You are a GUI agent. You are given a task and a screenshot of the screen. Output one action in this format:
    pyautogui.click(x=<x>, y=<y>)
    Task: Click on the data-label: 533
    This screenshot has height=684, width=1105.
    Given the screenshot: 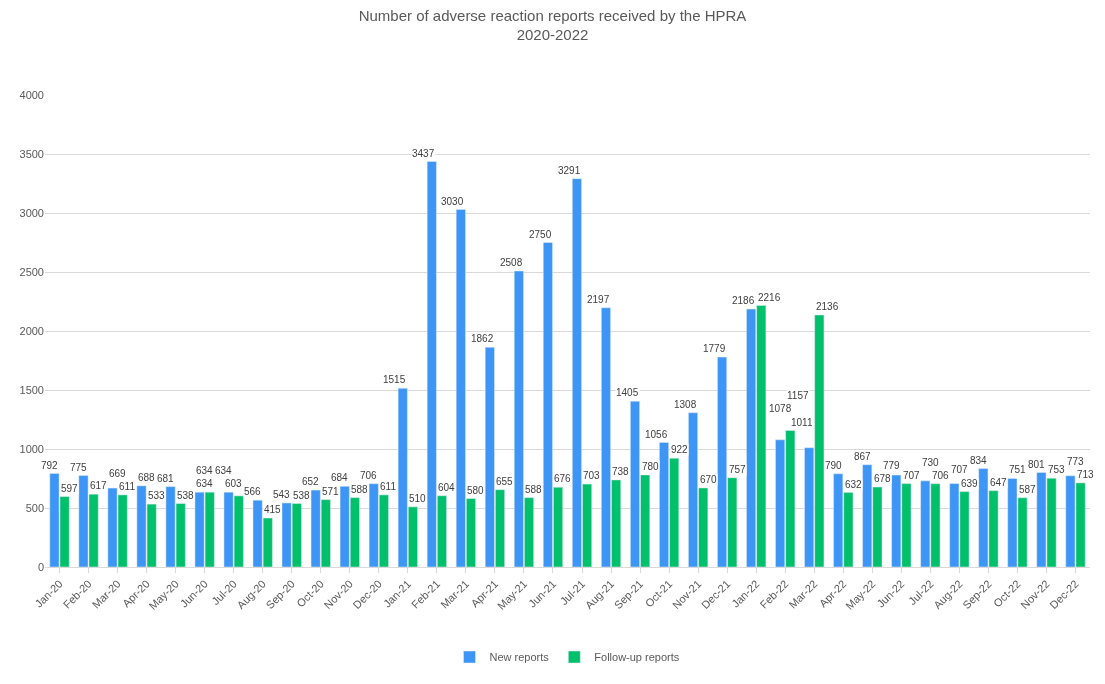 What is the action you would take?
    pyautogui.click(x=157, y=495)
    